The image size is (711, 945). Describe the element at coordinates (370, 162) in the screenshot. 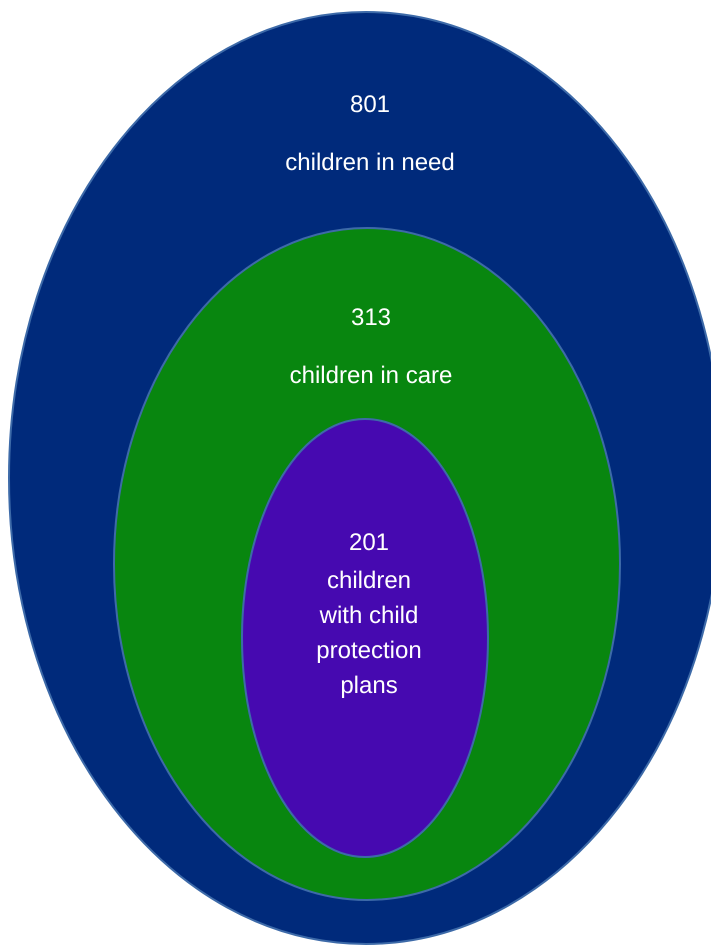

I see `category-label: children in need` at that location.